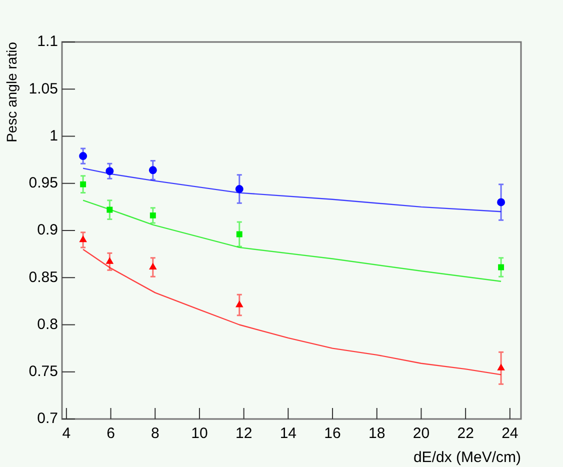 Image resolution: width=563 pixels, height=467 pixels. What do you see at coordinates (510, 433) in the screenshot?
I see `x-tick-label: 24` at bounding box center [510, 433].